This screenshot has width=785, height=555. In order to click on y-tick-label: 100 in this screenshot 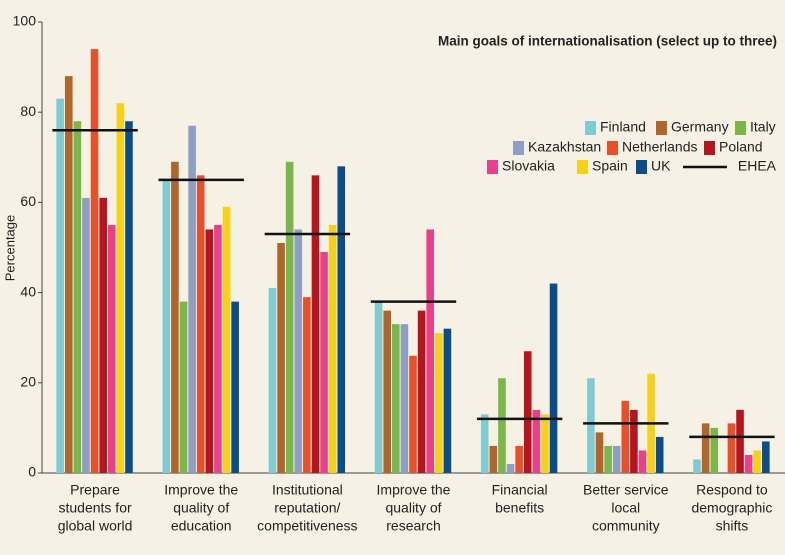, I will do `click(25, 21)`.